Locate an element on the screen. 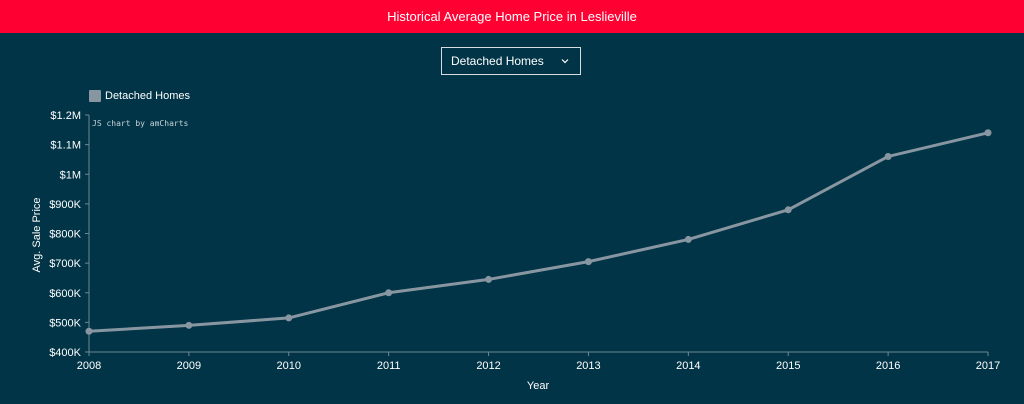 The width and height of the screenshot is (1024, 404). x-tick-label: 2015 is located at coordinates (788, 366).